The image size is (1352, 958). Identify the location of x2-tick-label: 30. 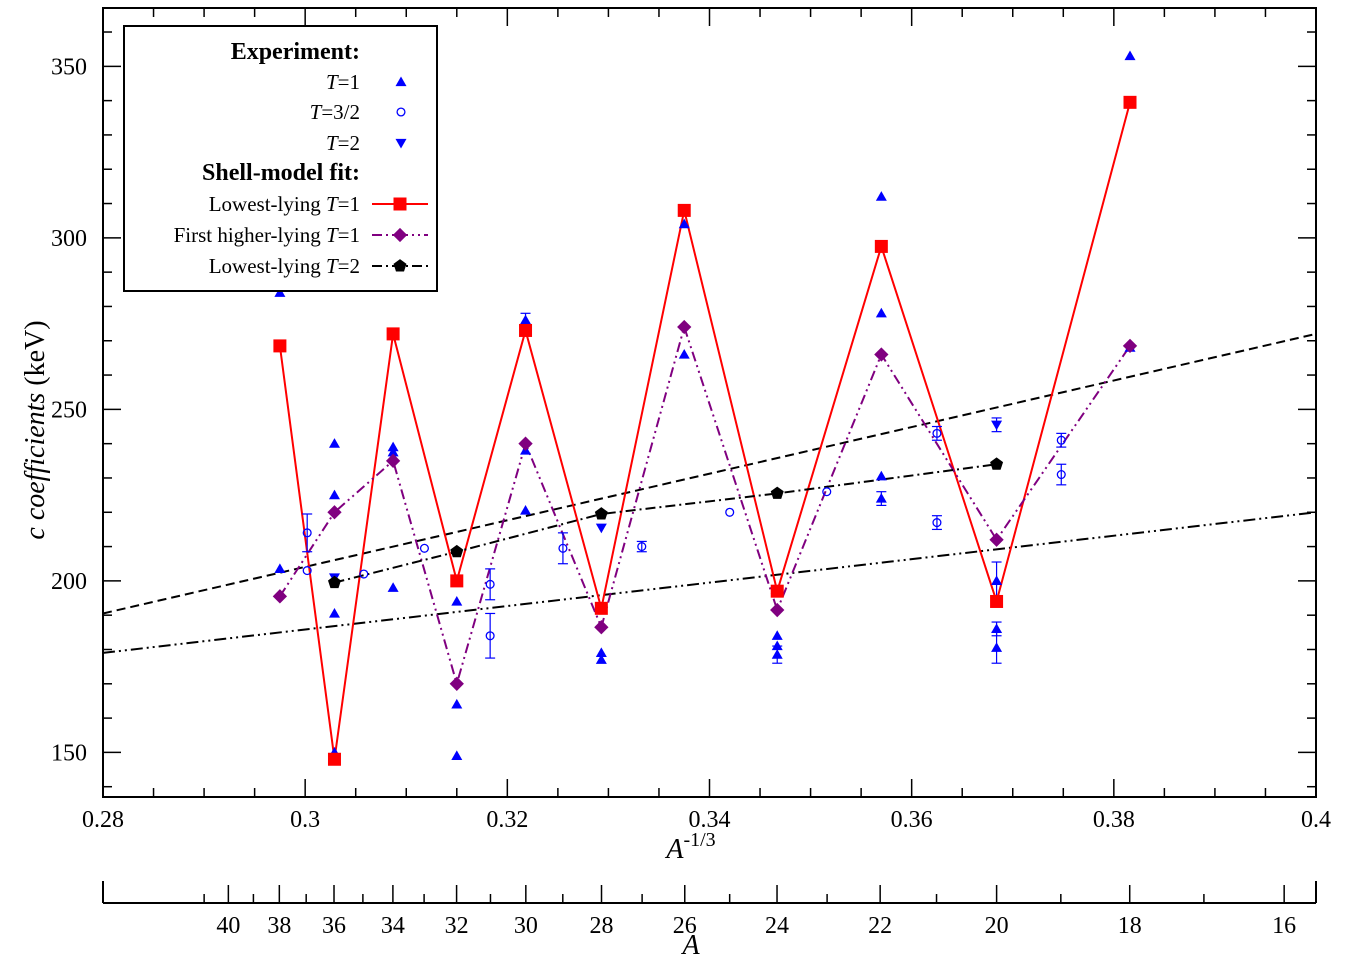
(526, 926).